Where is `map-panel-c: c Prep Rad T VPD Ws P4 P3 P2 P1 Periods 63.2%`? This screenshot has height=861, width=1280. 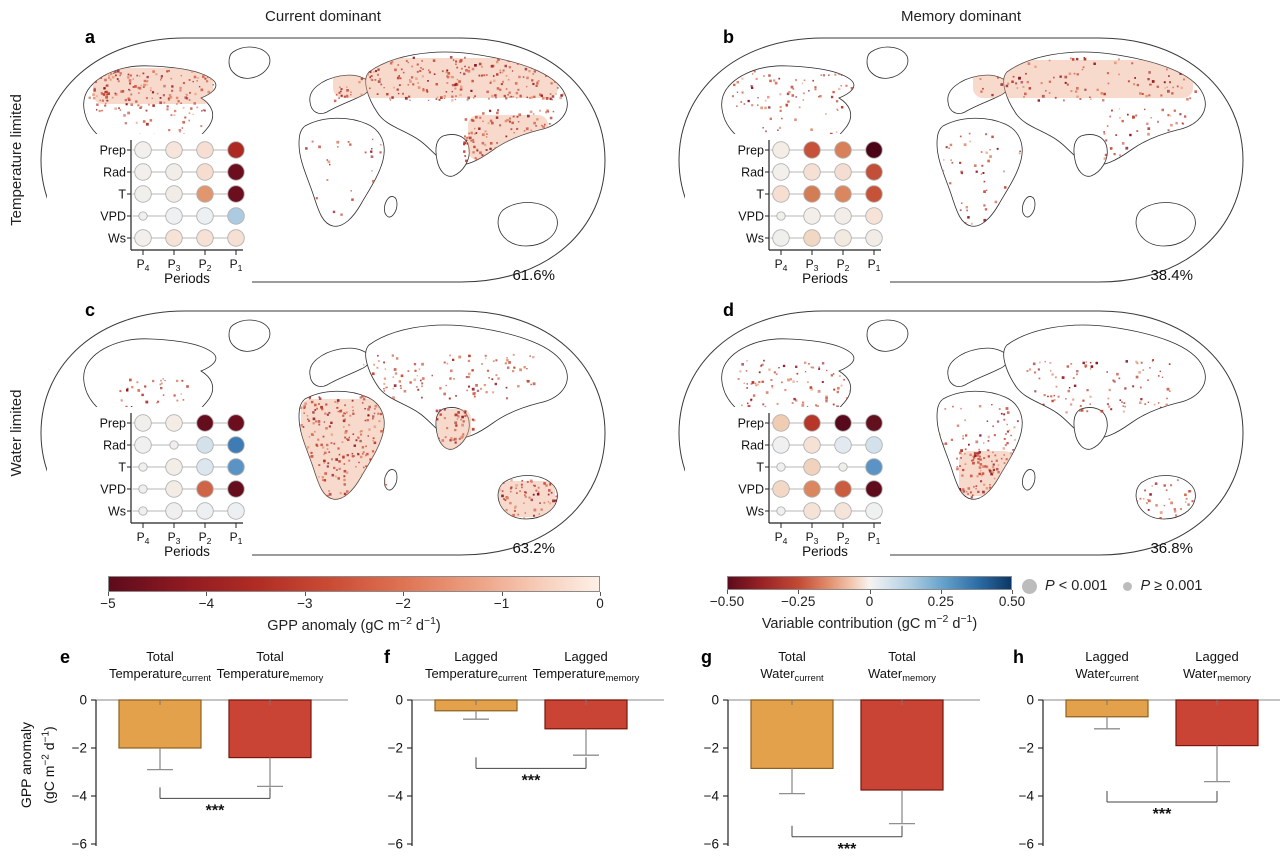
map-panel-c: c Prep Rad T VPD Ws P4 P3 P2 P1 Periods 63.2% is located at coordinates (323, 431).